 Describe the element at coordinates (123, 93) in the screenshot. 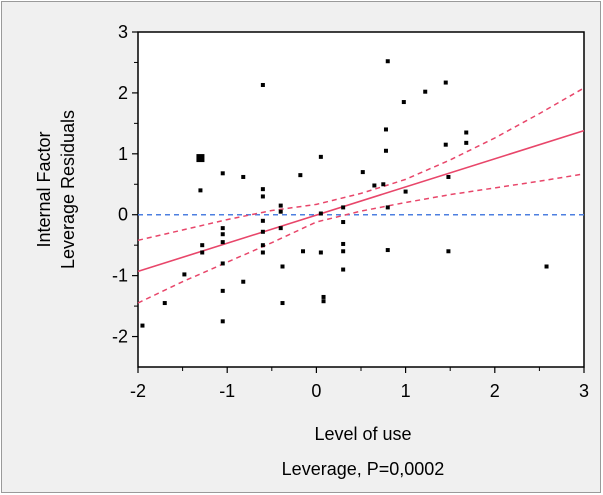

I see `y-tick-label: 2` at that location.